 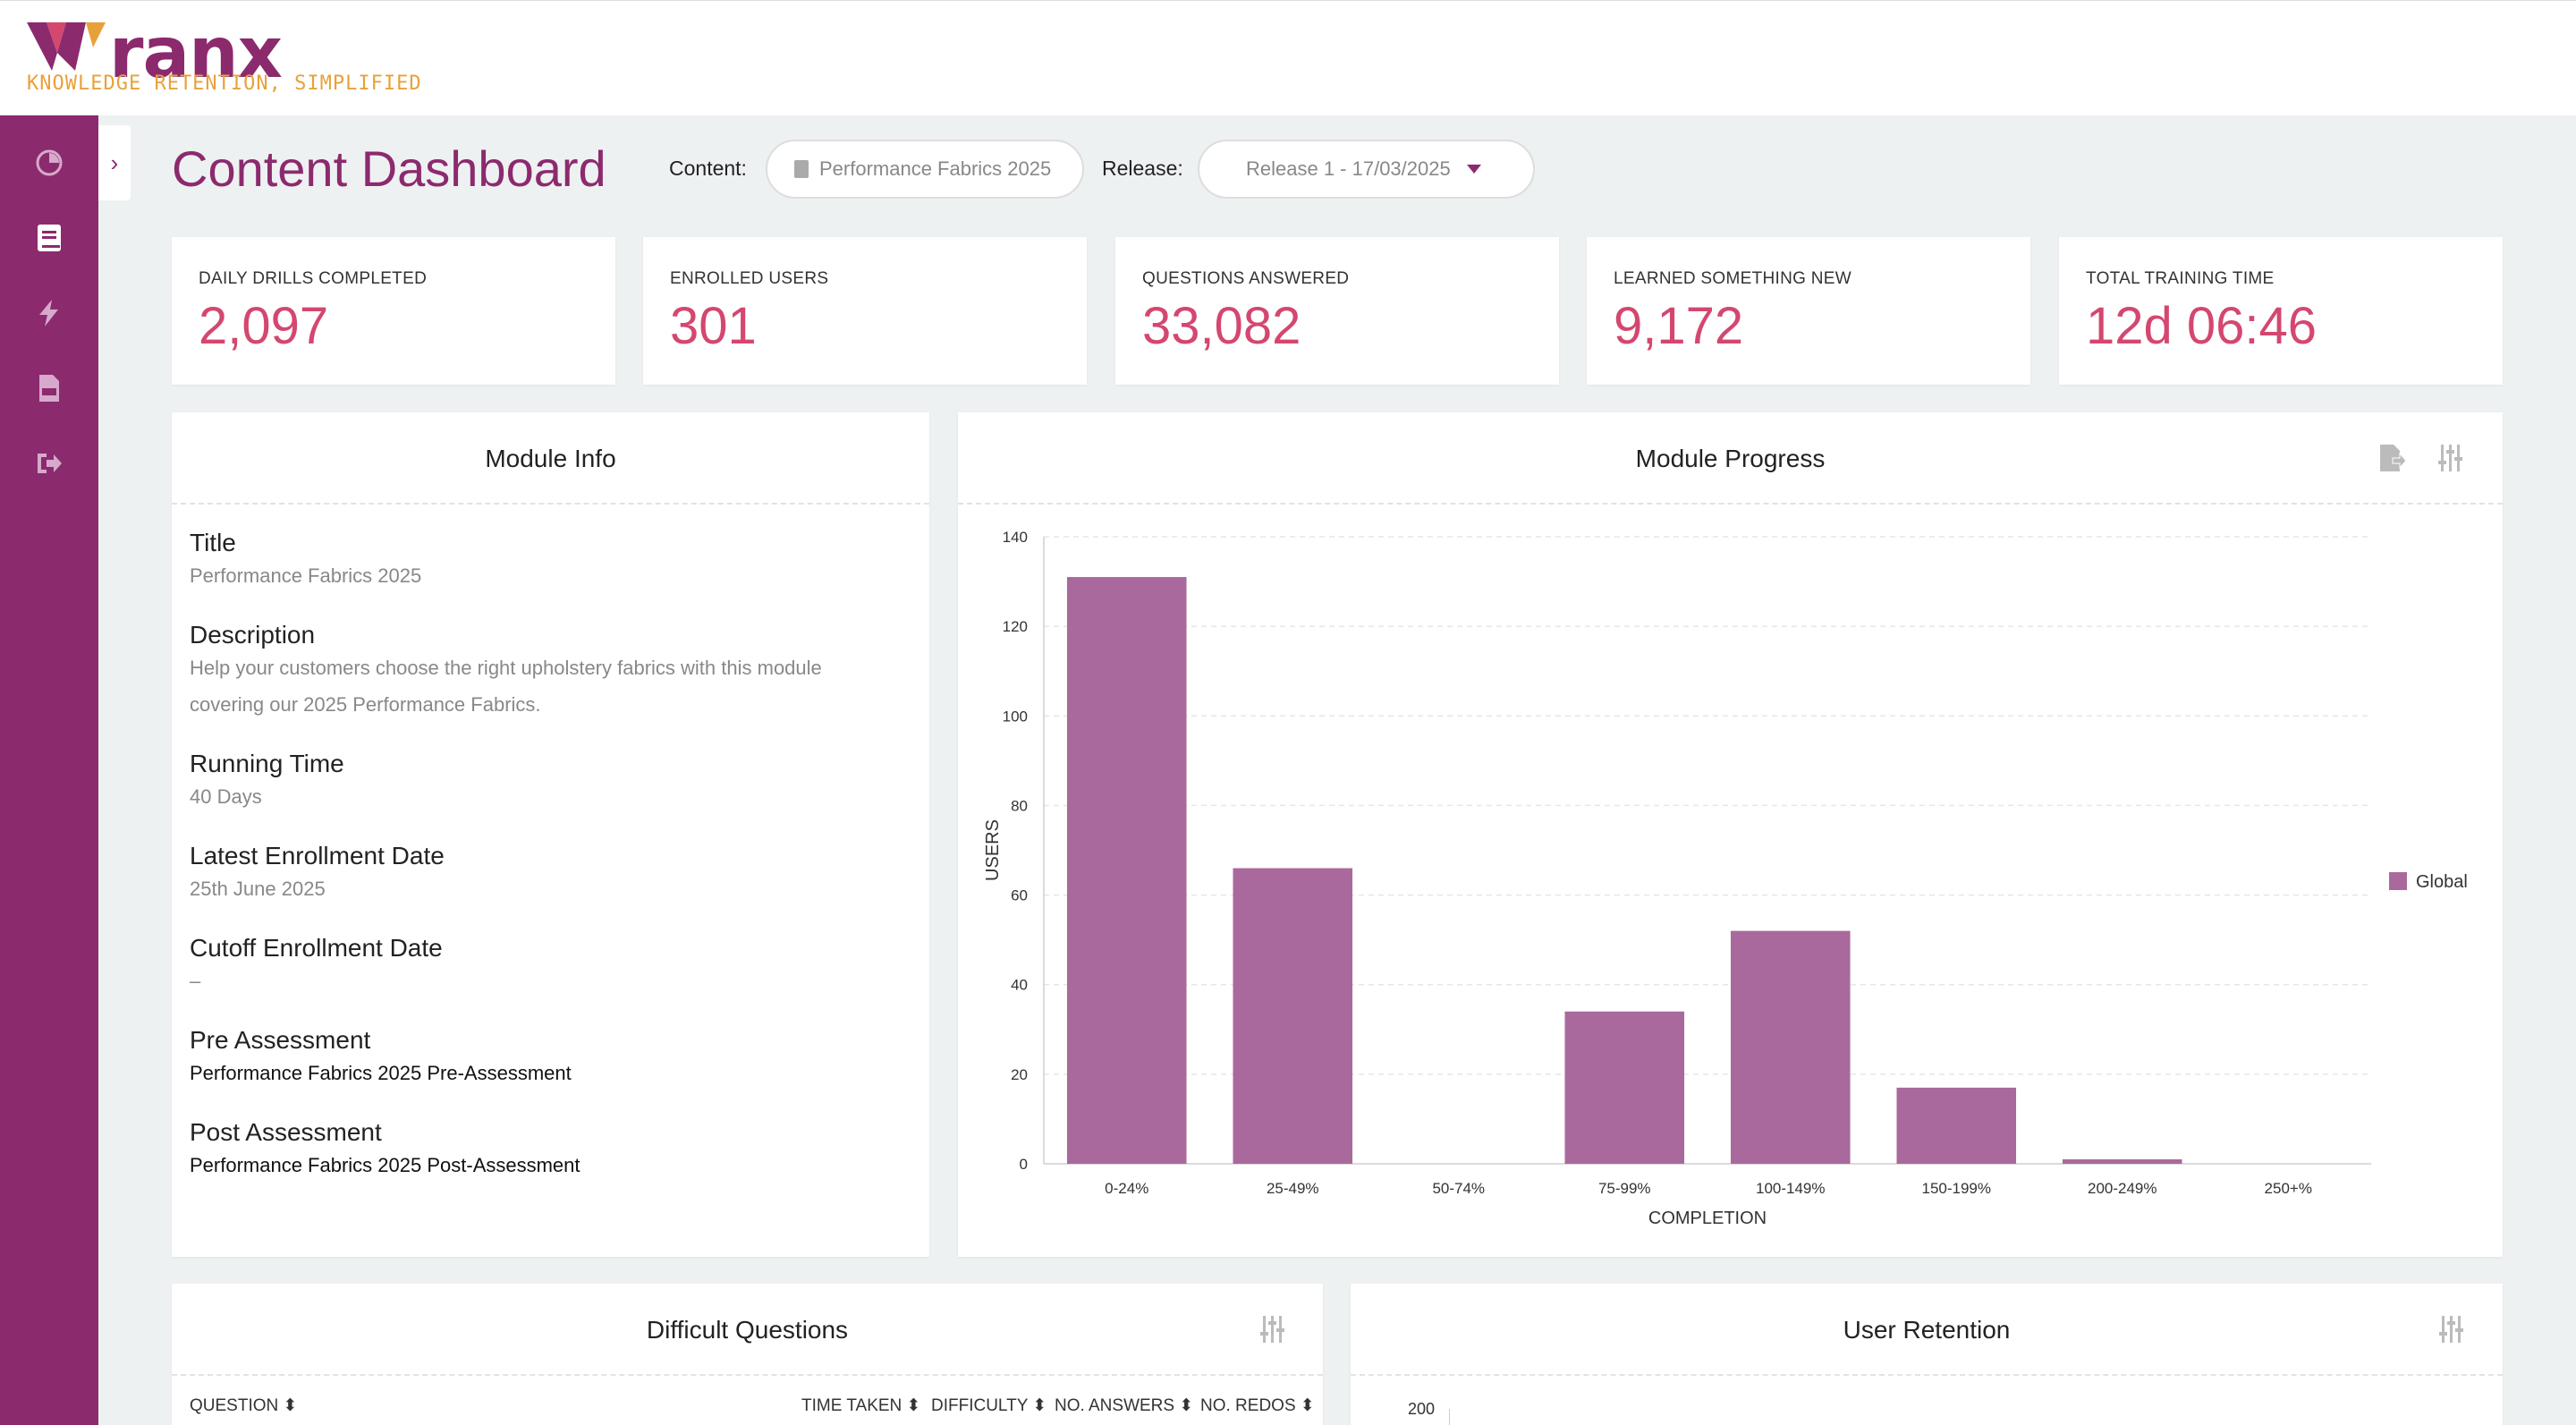 I want to click on field-label: Pre Assessment, so click(x=280, y=1040).